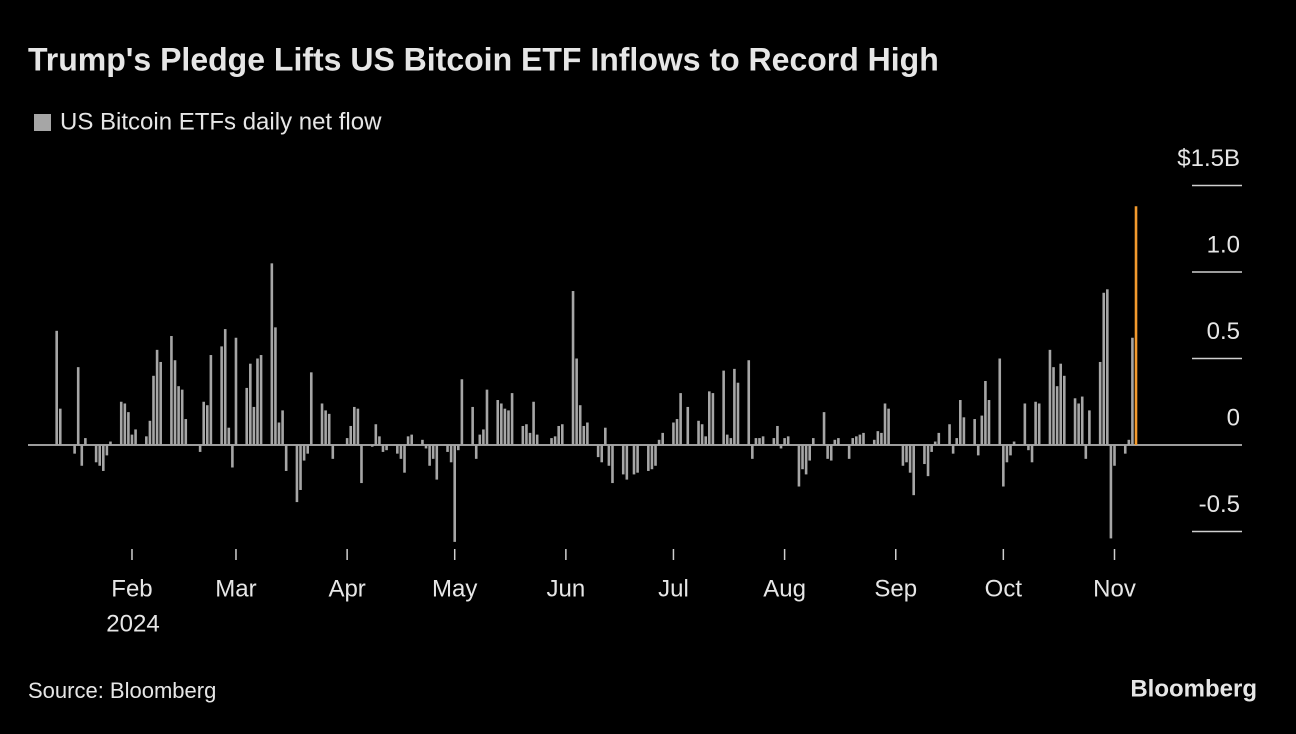 This screenshot has width=1296, height=734. Describe the element at coordinates (566, 588) in the screenshot. I see `x-tick-label: Jun` at that location.